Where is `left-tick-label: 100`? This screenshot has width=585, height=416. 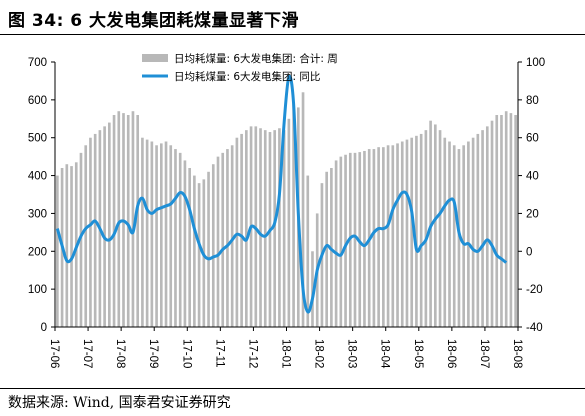 left-tick-label: 100 is located at coordinates (37, 290).